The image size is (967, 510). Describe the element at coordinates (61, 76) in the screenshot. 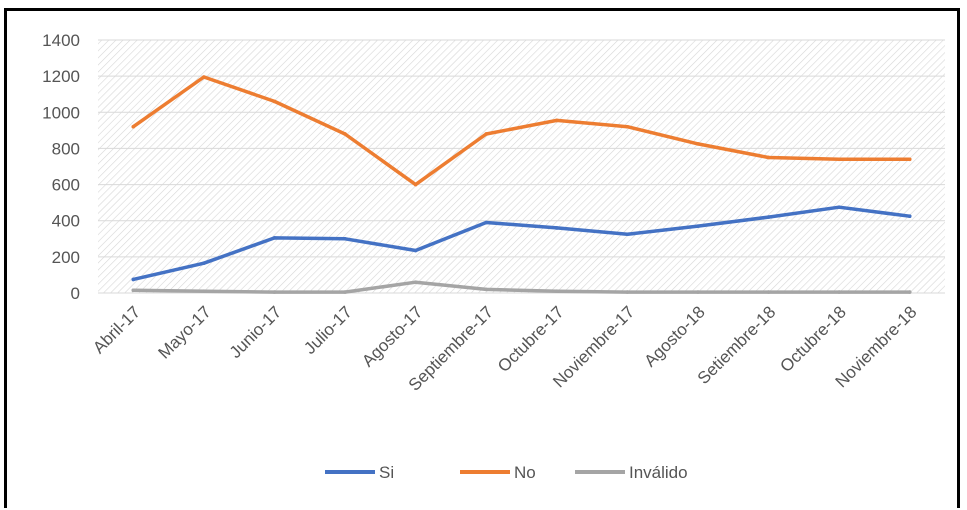

I see `y-tick-label: 1200` at that location.